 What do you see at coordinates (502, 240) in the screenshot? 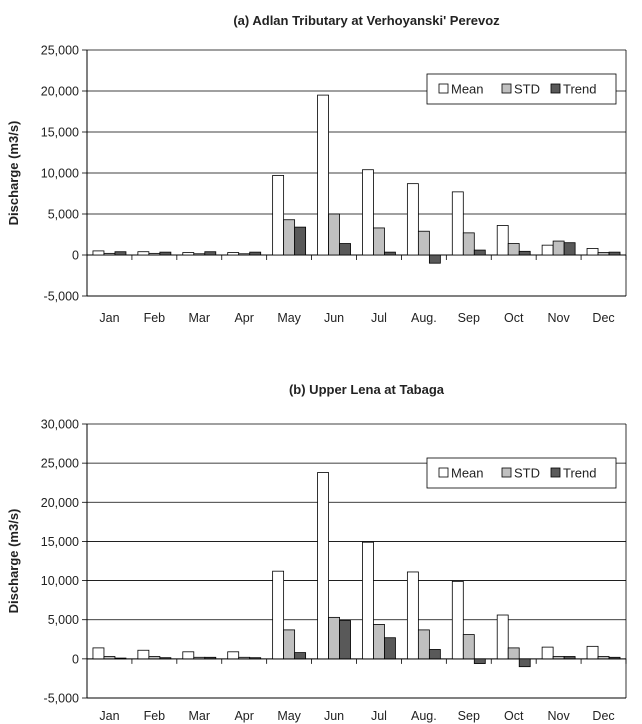
I see `bar-mean-oct` at bounding box center [502, 240].